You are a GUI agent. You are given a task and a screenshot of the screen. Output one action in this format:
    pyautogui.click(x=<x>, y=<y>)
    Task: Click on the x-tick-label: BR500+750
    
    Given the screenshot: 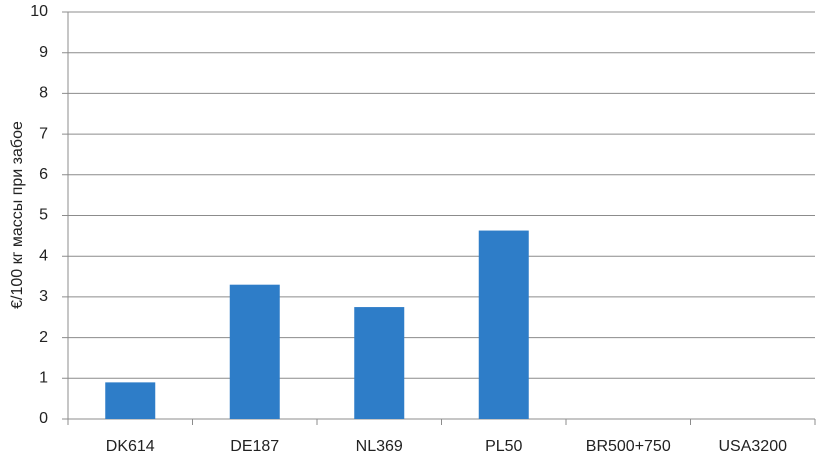 What is the action you would take?
    pyautogui.click(x=628, y=446)
    